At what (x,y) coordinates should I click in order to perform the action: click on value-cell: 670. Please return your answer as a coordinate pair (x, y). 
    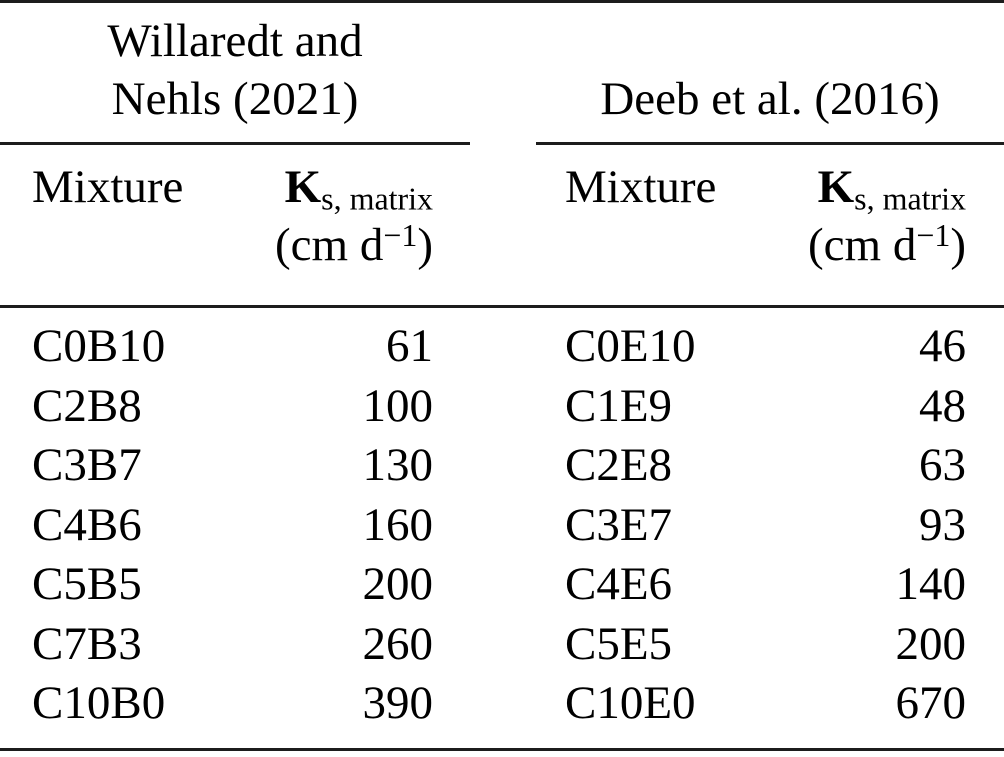
    Looking at the image, I should click on (931, 703).